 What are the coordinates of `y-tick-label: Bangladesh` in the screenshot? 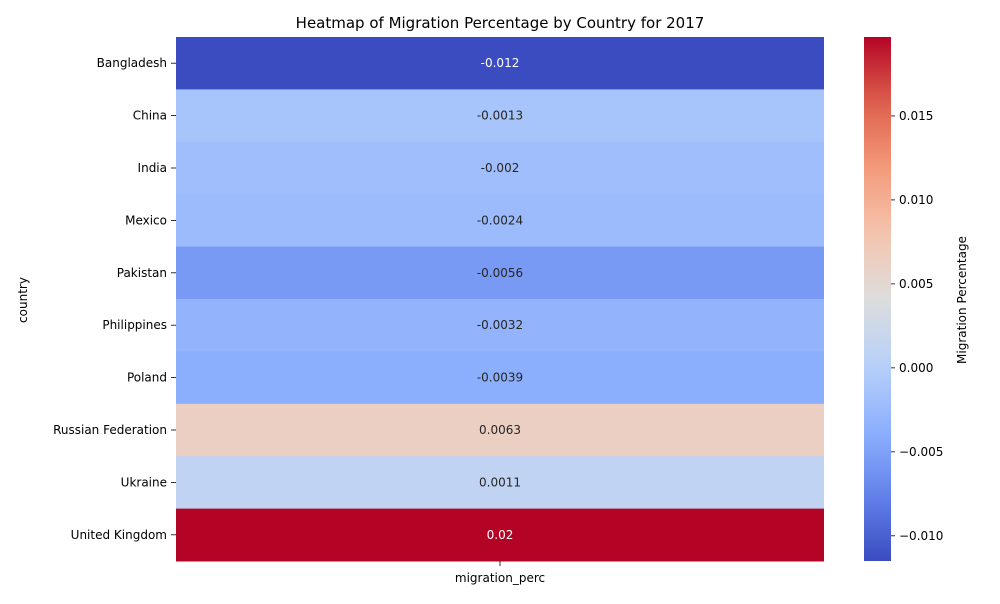 It's located at (132, 63).